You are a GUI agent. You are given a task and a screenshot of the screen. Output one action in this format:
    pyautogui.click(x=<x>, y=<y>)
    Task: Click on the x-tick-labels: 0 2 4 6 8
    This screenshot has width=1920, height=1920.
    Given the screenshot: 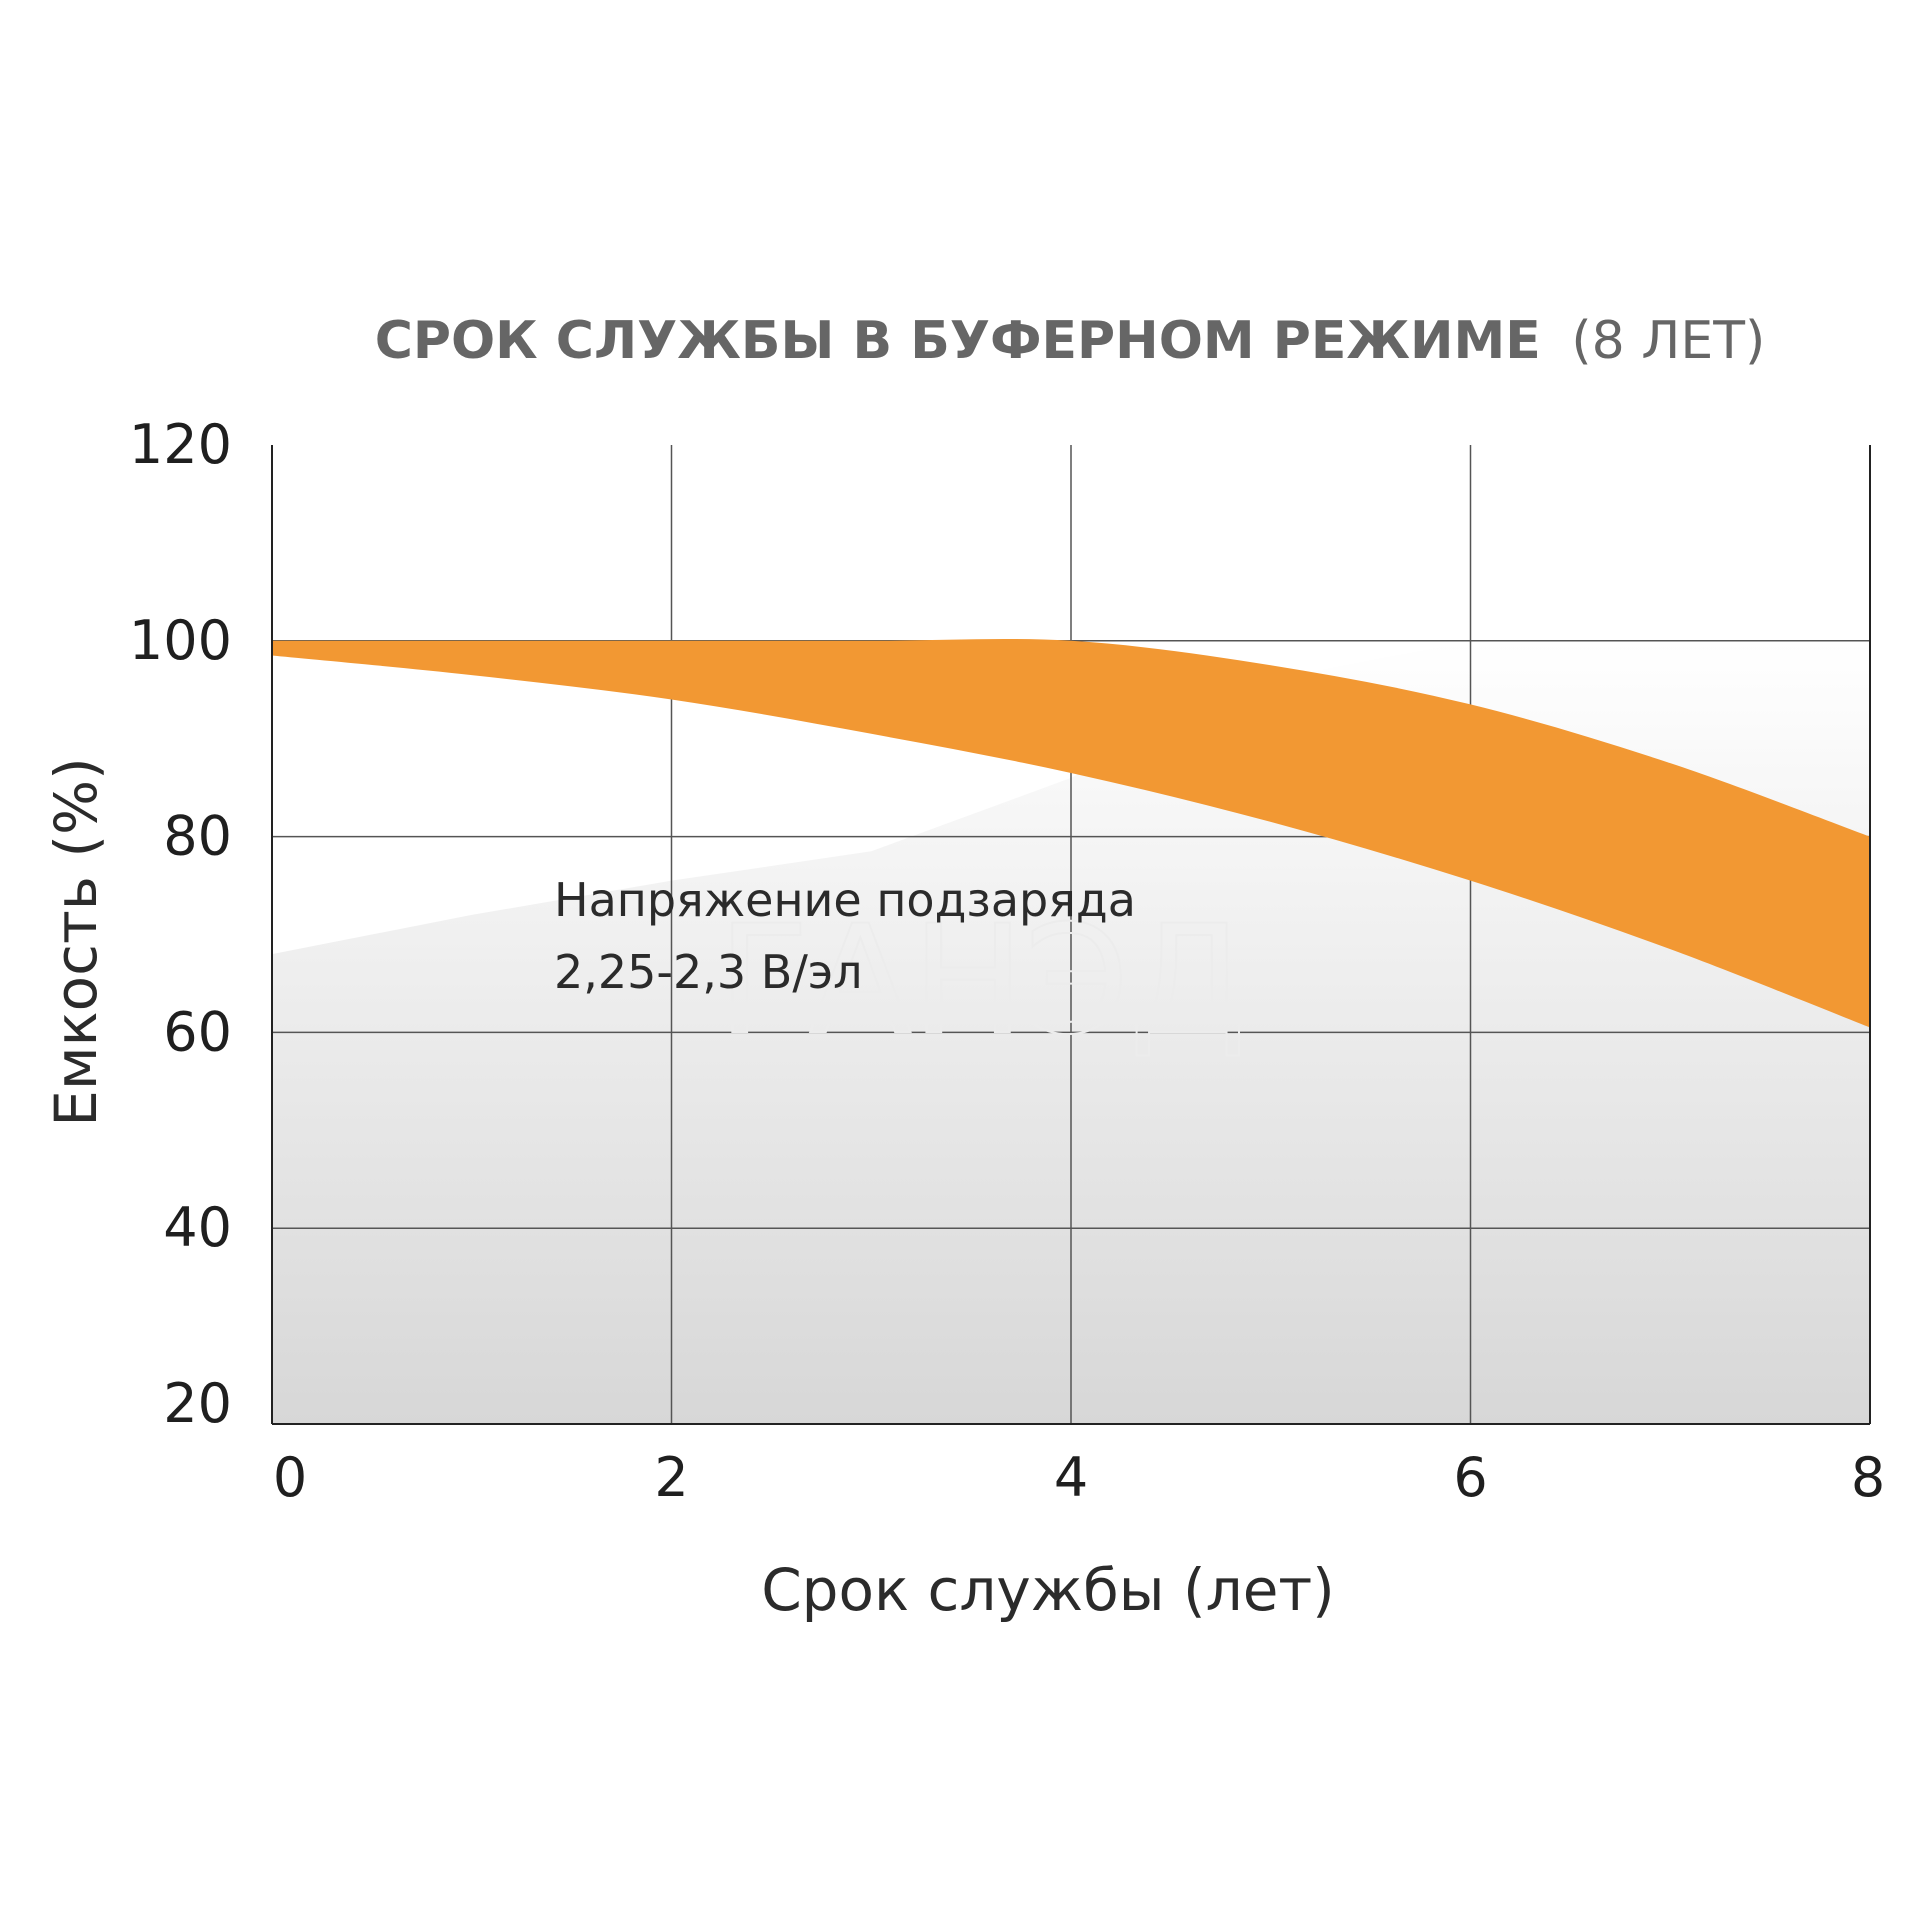 What is the action you would take?
    pyautogui.click(x=1079, y=1477)
    